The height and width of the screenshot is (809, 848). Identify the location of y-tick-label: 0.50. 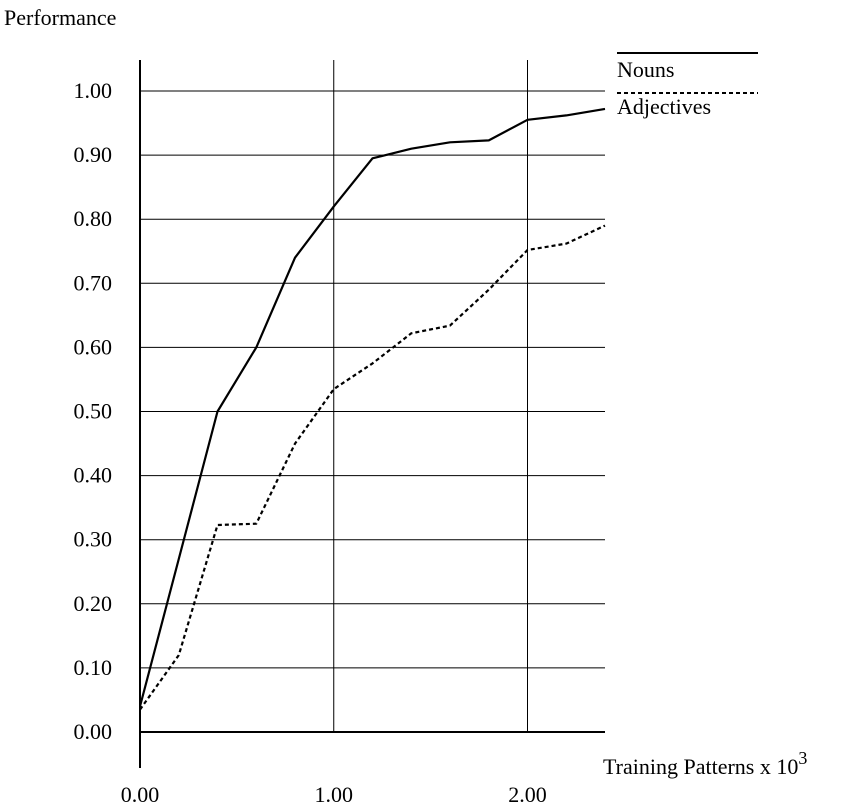
(93, 411).